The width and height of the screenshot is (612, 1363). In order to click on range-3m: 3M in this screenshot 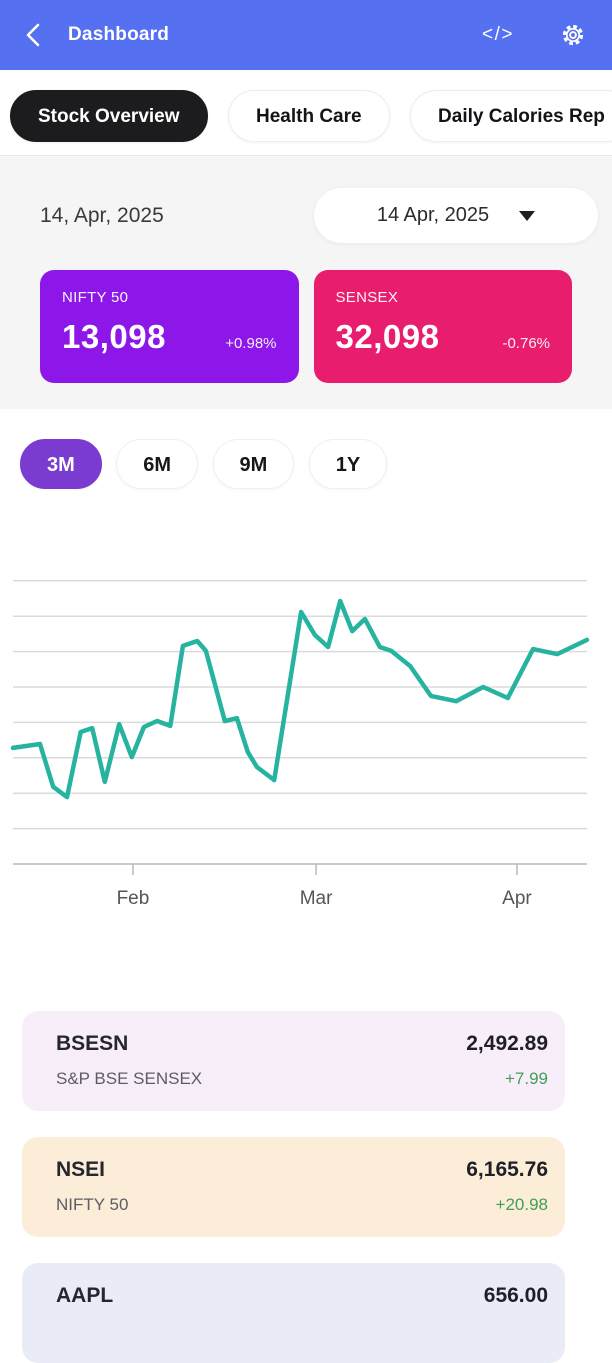, I will do `click(61, 464)`.